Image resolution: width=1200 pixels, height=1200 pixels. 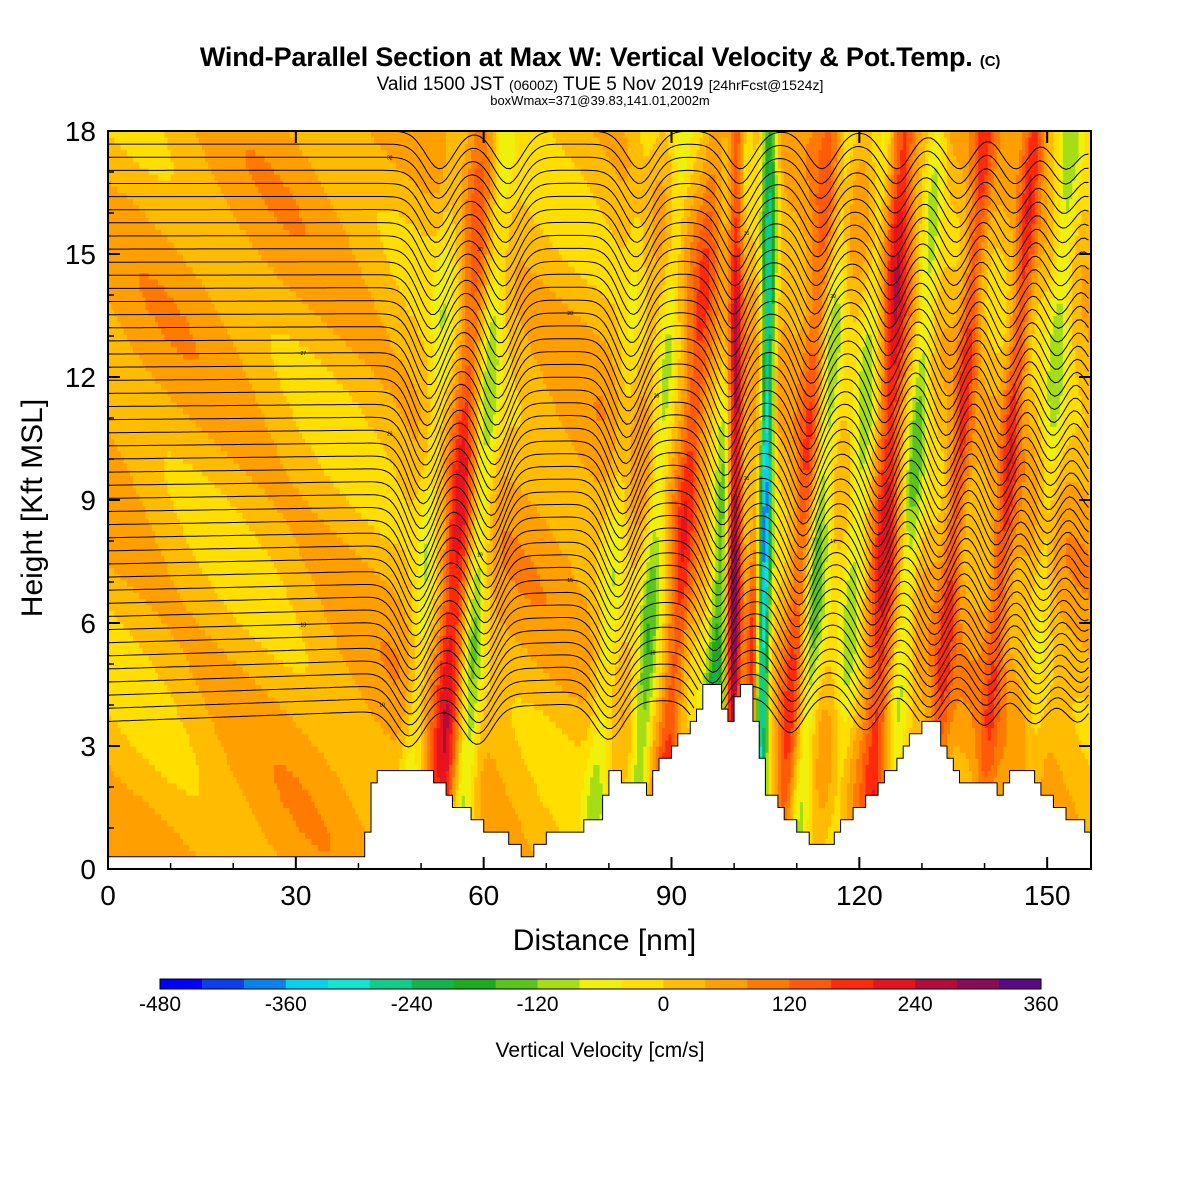 I want to click on x-tick-label: 60, so click(x=483, y=895).